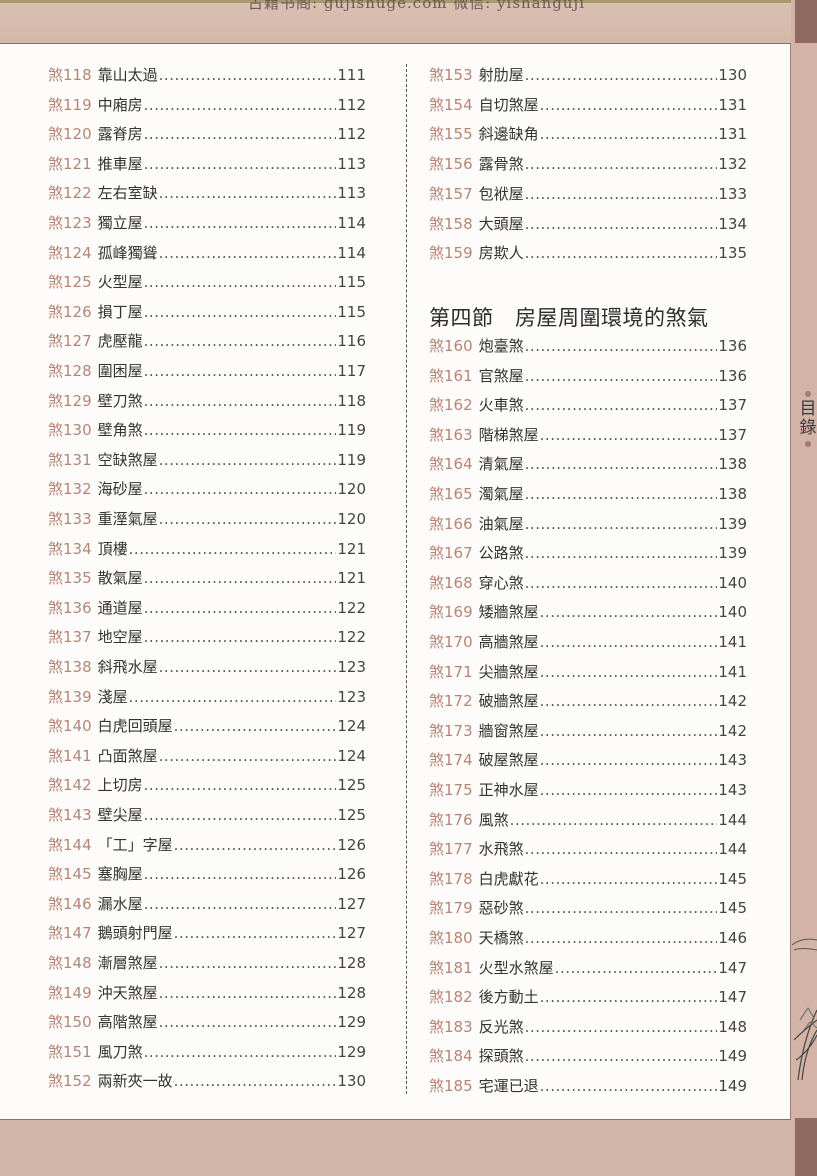 The width and height of the screenshot is (817, 1176). What do you see at coordinates (408, 1) in the screenshot?
I see `top-border` at bounding box center [408, 1].